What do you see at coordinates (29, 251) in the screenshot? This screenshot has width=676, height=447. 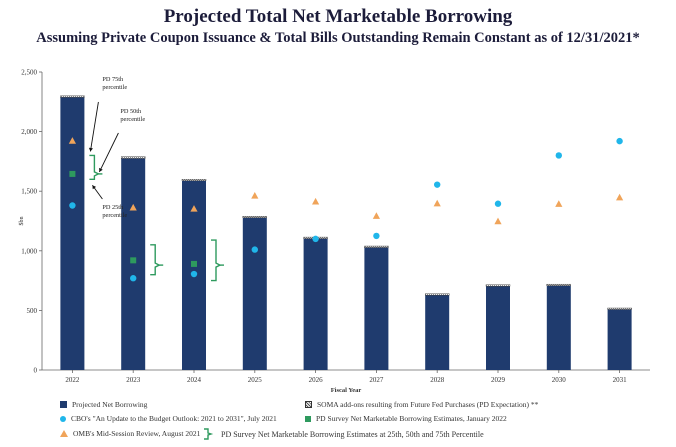 I see `y-tick-label: 1,000` at bounding box center [29, 251].